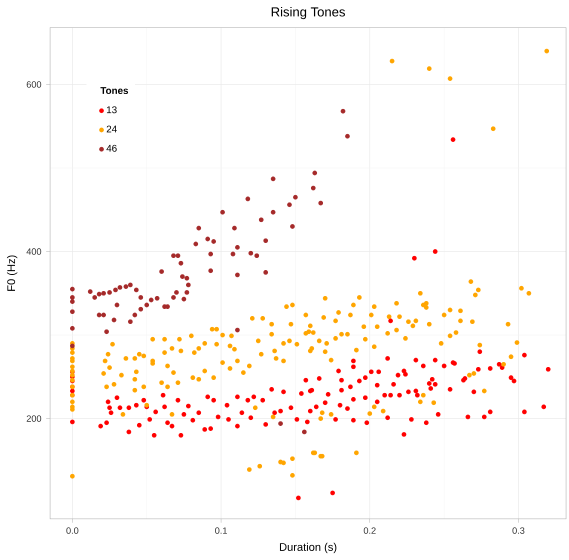 The height and width of the screenshot is (560, 569). What do you see at coordinates (370, 530) in the screenshot?
I see `x-tick-label: 0.2` at bounding box center [370, 530].